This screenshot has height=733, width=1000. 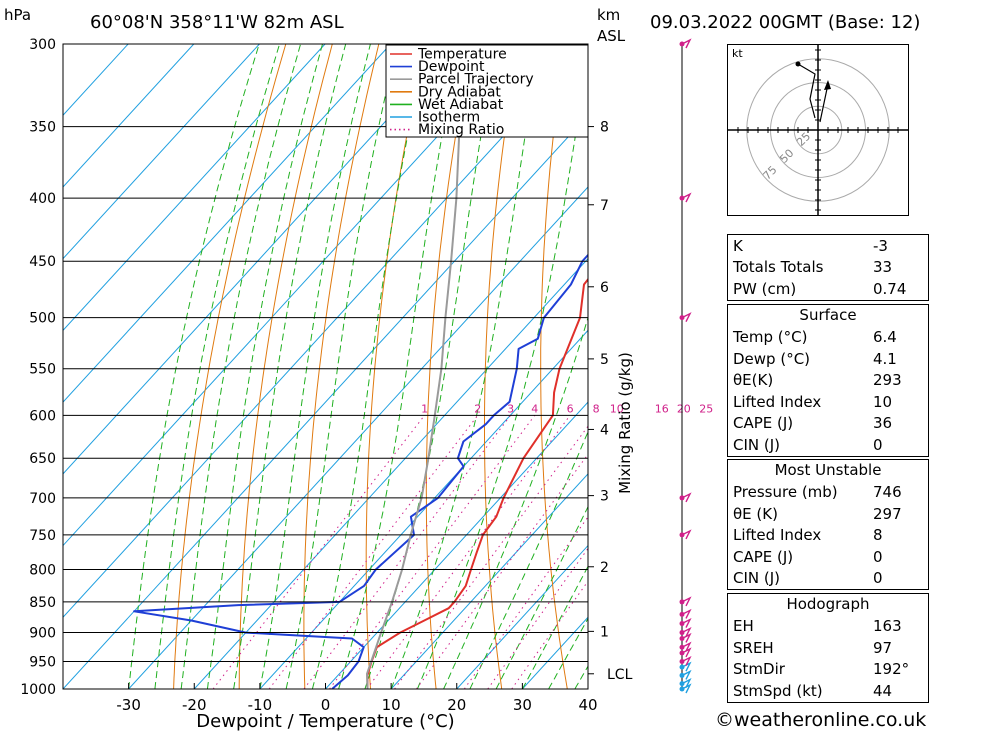 I want to click on pressure-tick-label: 850, so click(x=42, y=603).